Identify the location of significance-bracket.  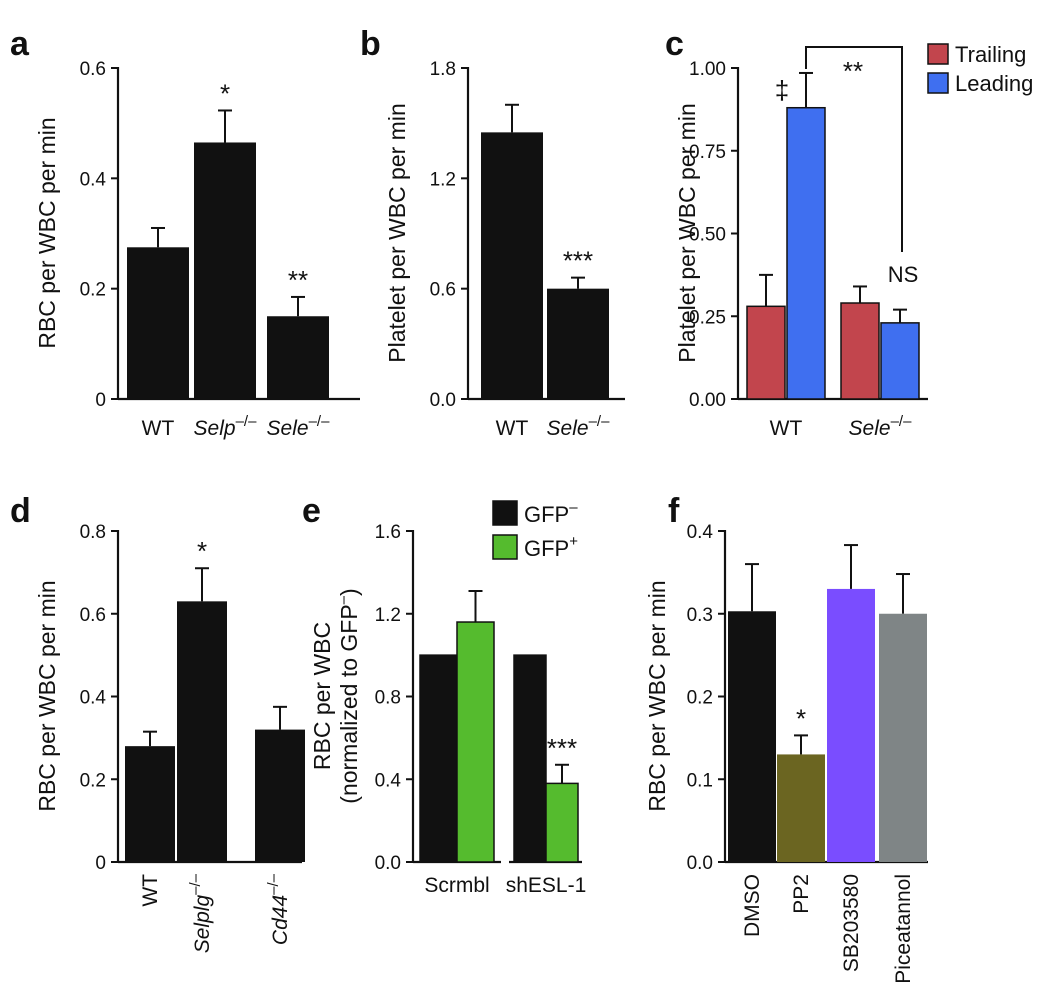
(854, 149).